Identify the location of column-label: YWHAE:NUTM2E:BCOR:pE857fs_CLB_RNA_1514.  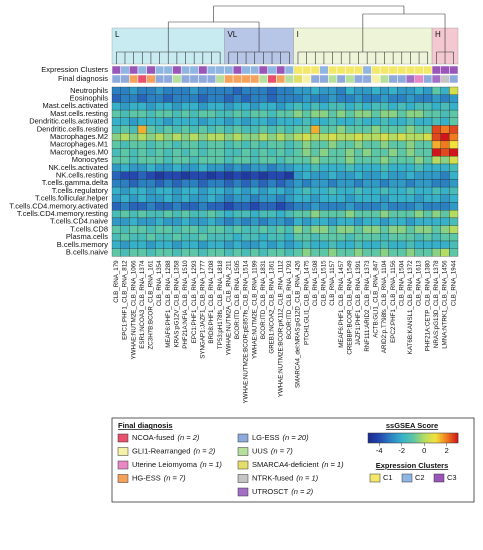
(246, 332).